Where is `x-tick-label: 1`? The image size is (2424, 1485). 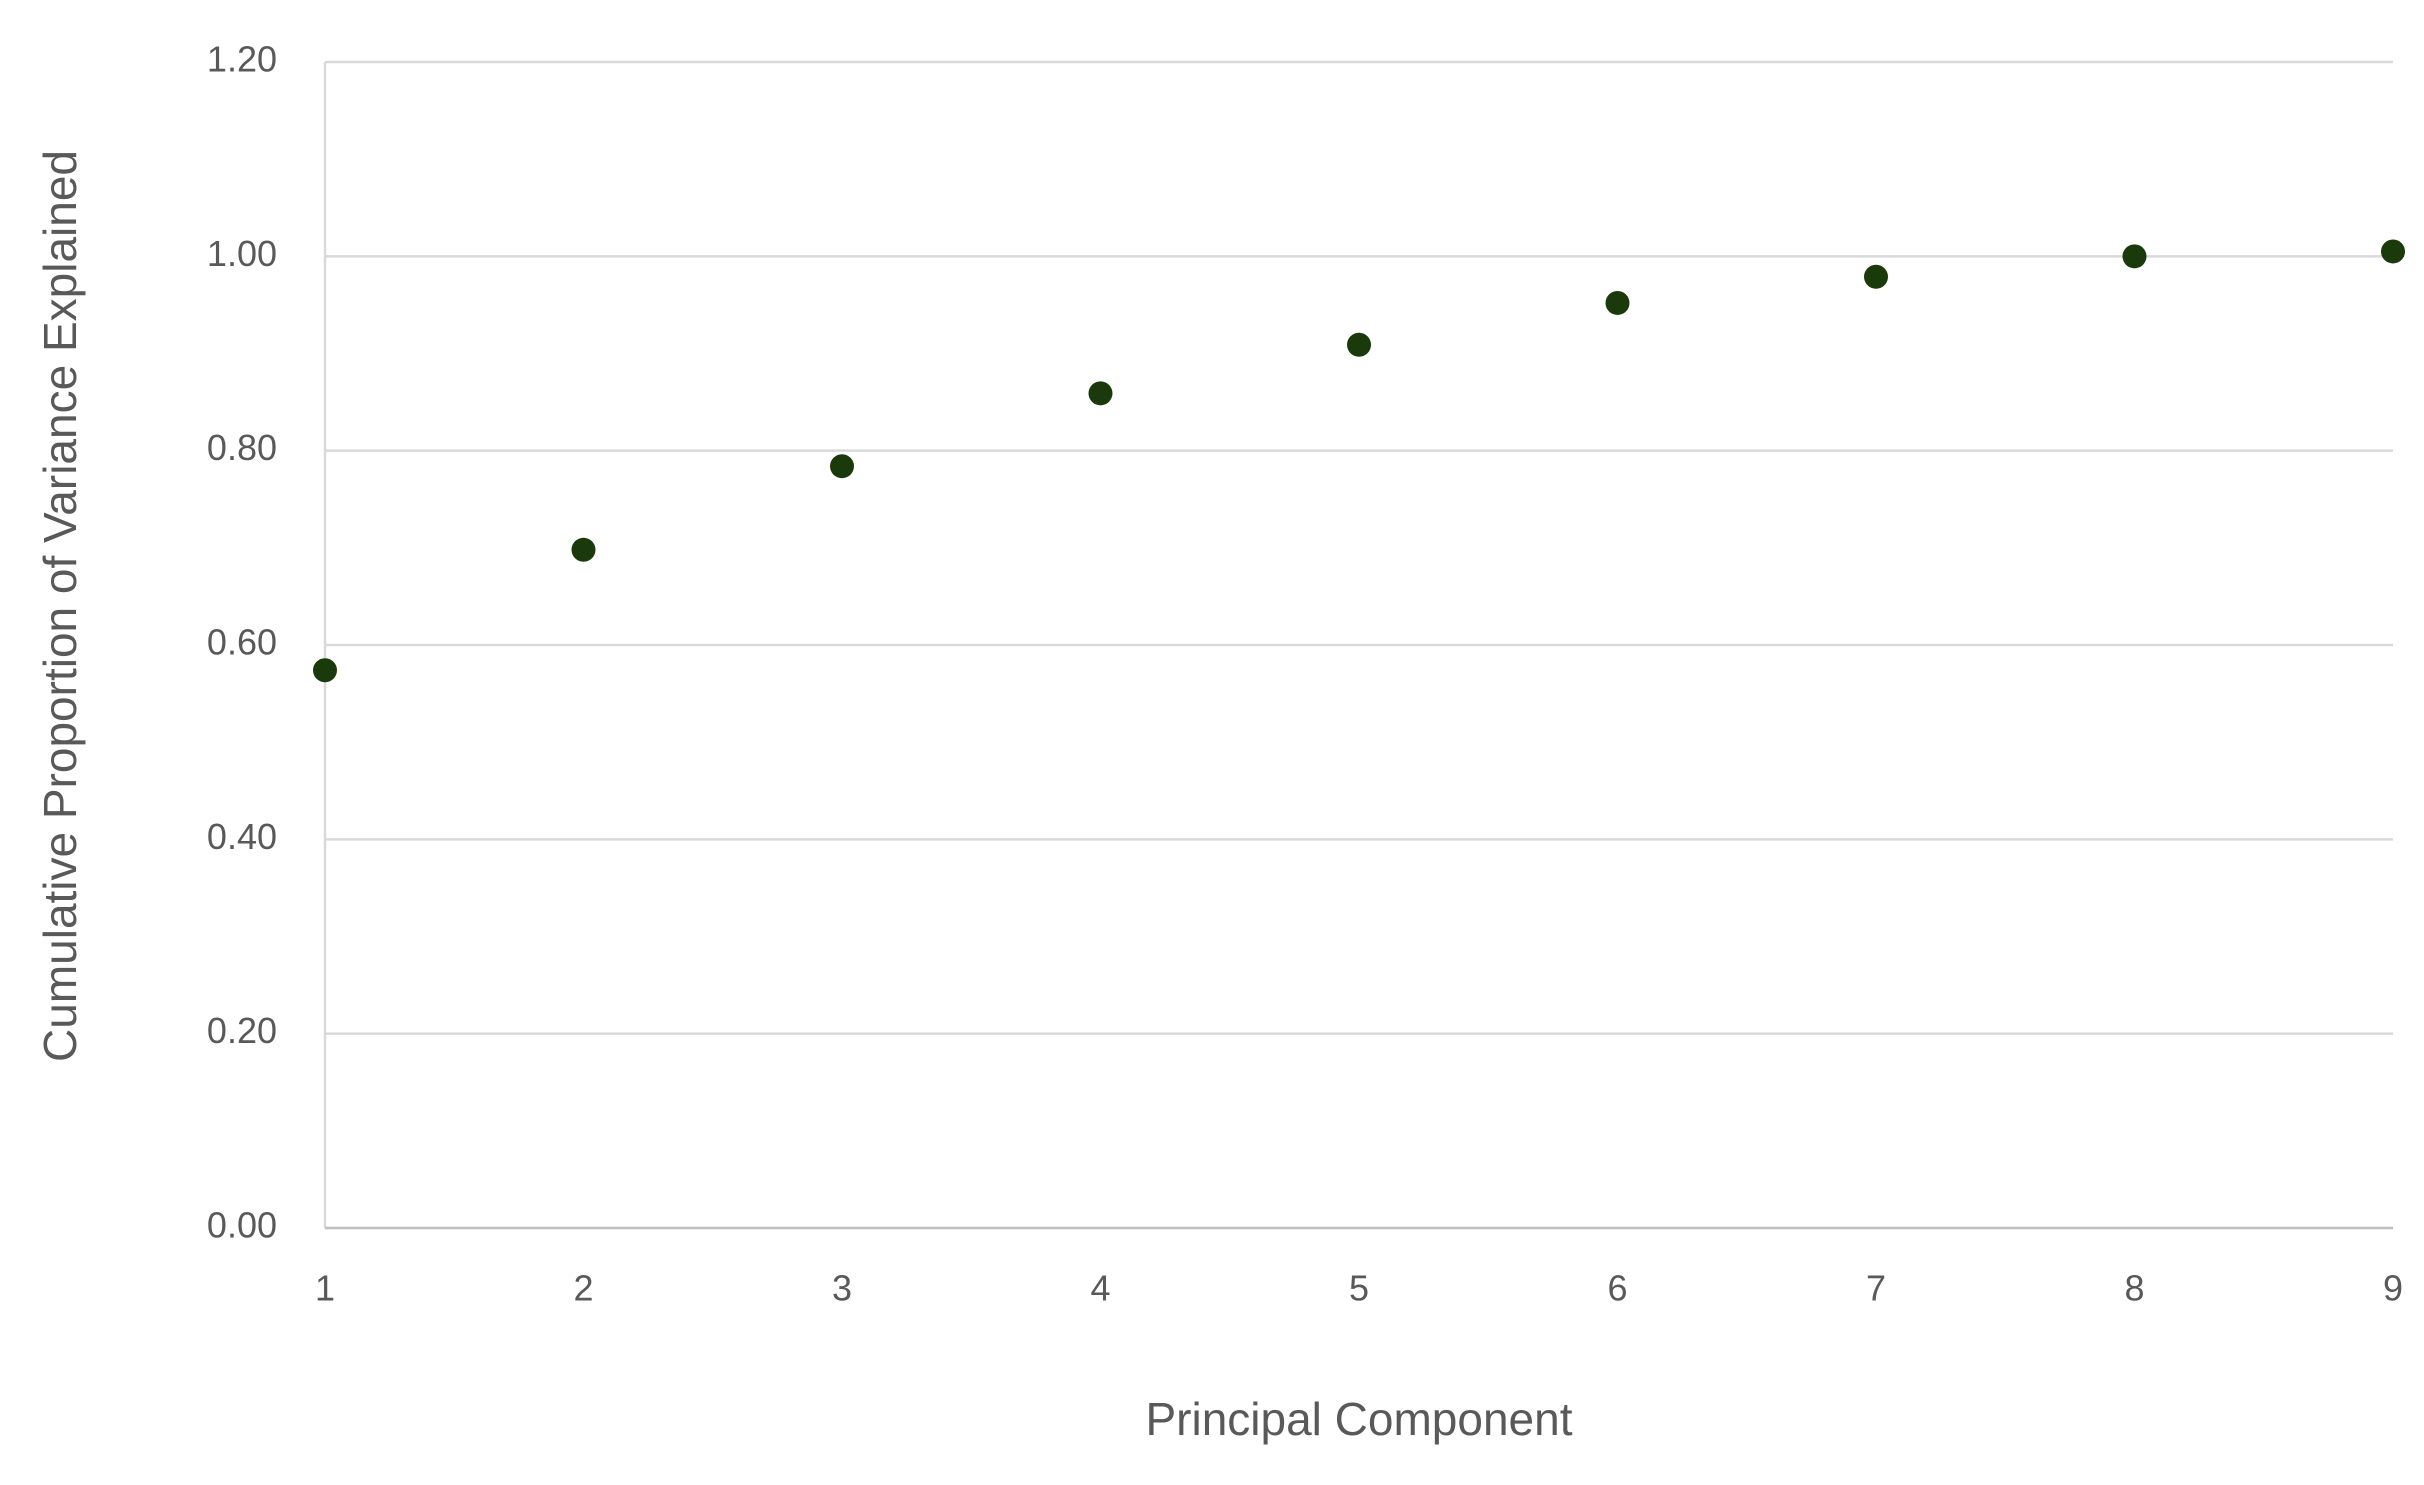
x-tick-label: 1 is located at coordinates (325, 1288).